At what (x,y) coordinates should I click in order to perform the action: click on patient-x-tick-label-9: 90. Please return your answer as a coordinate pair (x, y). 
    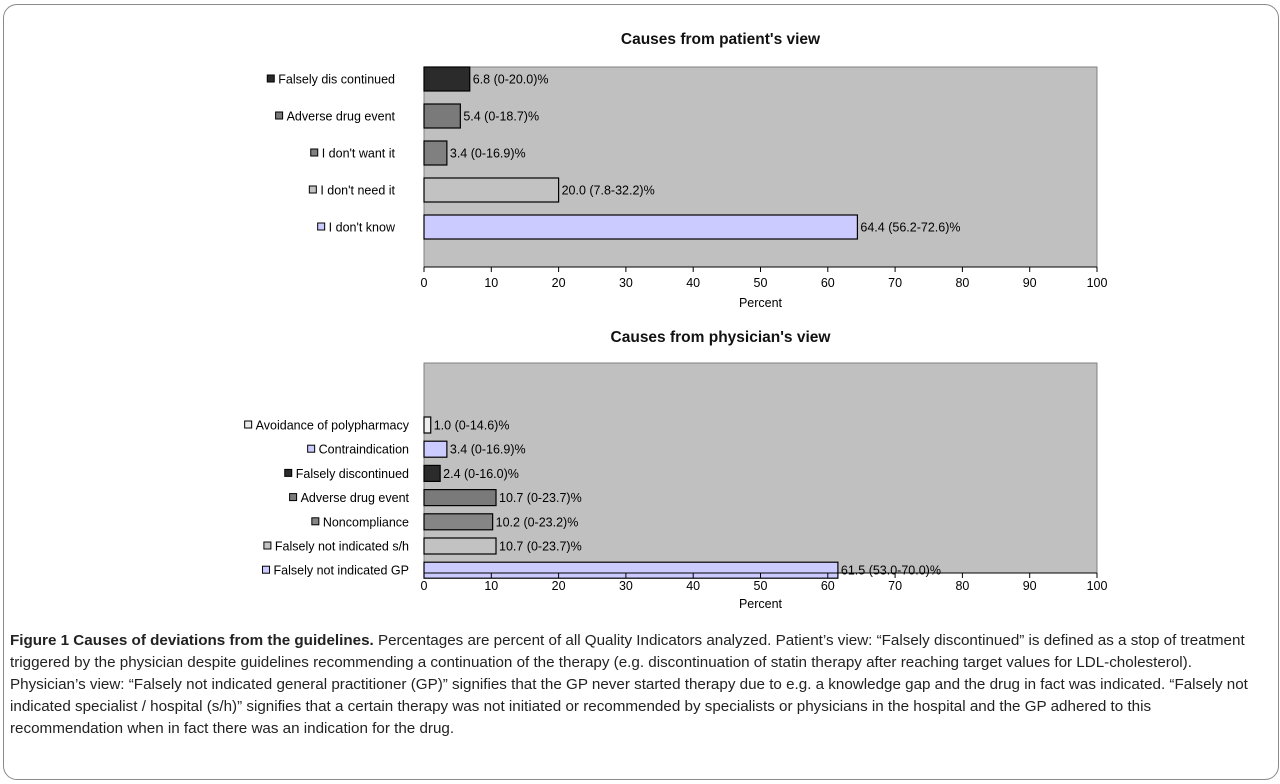
    Looking at the image, I should click on (1030, 283).